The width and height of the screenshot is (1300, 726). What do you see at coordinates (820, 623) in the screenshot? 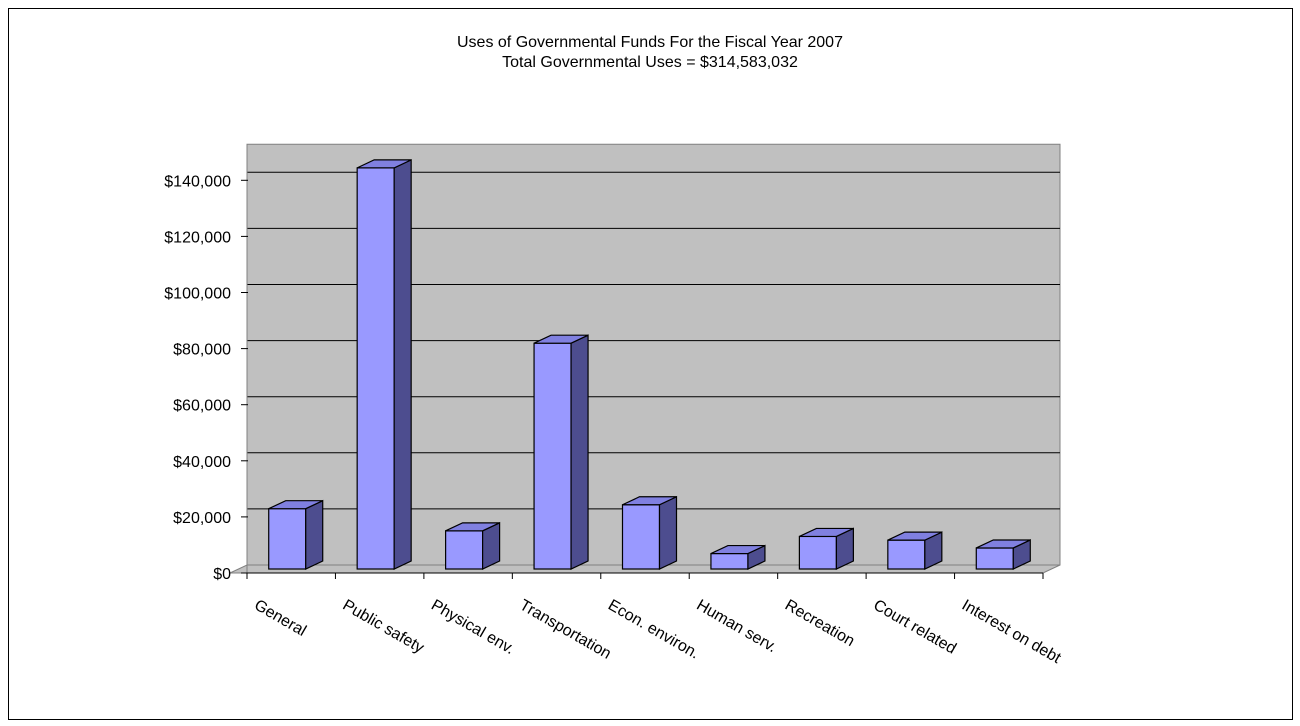
I see `x-tick-label: Recreation` at bounding box center [820, 623].